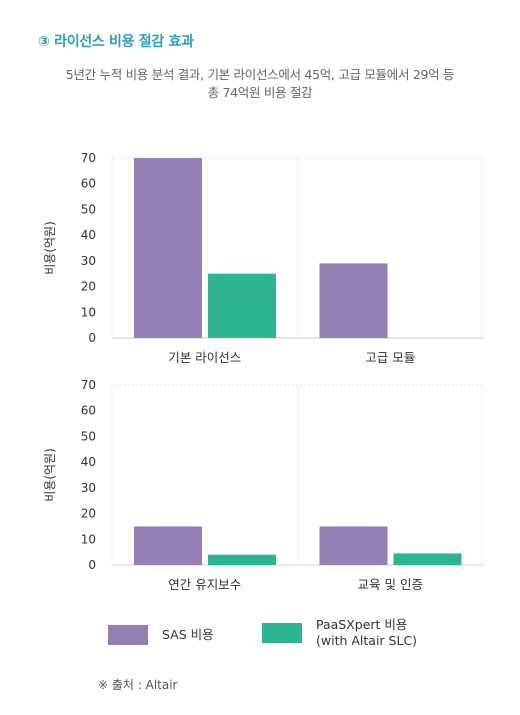 Image resolution: width=520 pixels, height=715 pixels. Describe the element at coordinates (138, 685) in the screenshot. I see `source-note: ※ 출처 : Altair` at that location.